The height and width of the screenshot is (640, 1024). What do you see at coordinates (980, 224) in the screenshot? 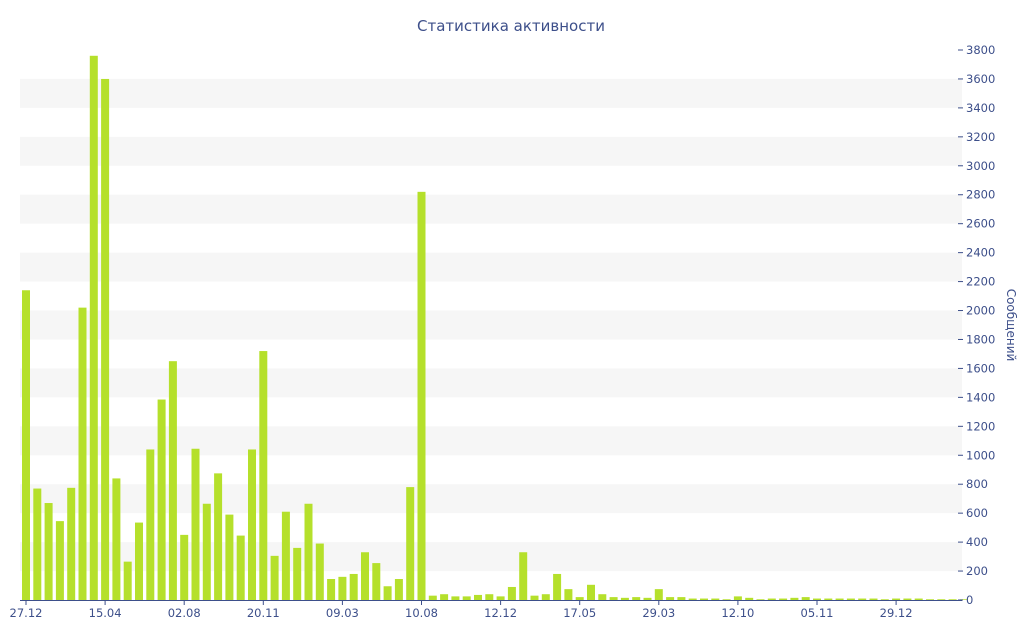
I see `y-tick-label: 2600` at bounding box center [980, 224].